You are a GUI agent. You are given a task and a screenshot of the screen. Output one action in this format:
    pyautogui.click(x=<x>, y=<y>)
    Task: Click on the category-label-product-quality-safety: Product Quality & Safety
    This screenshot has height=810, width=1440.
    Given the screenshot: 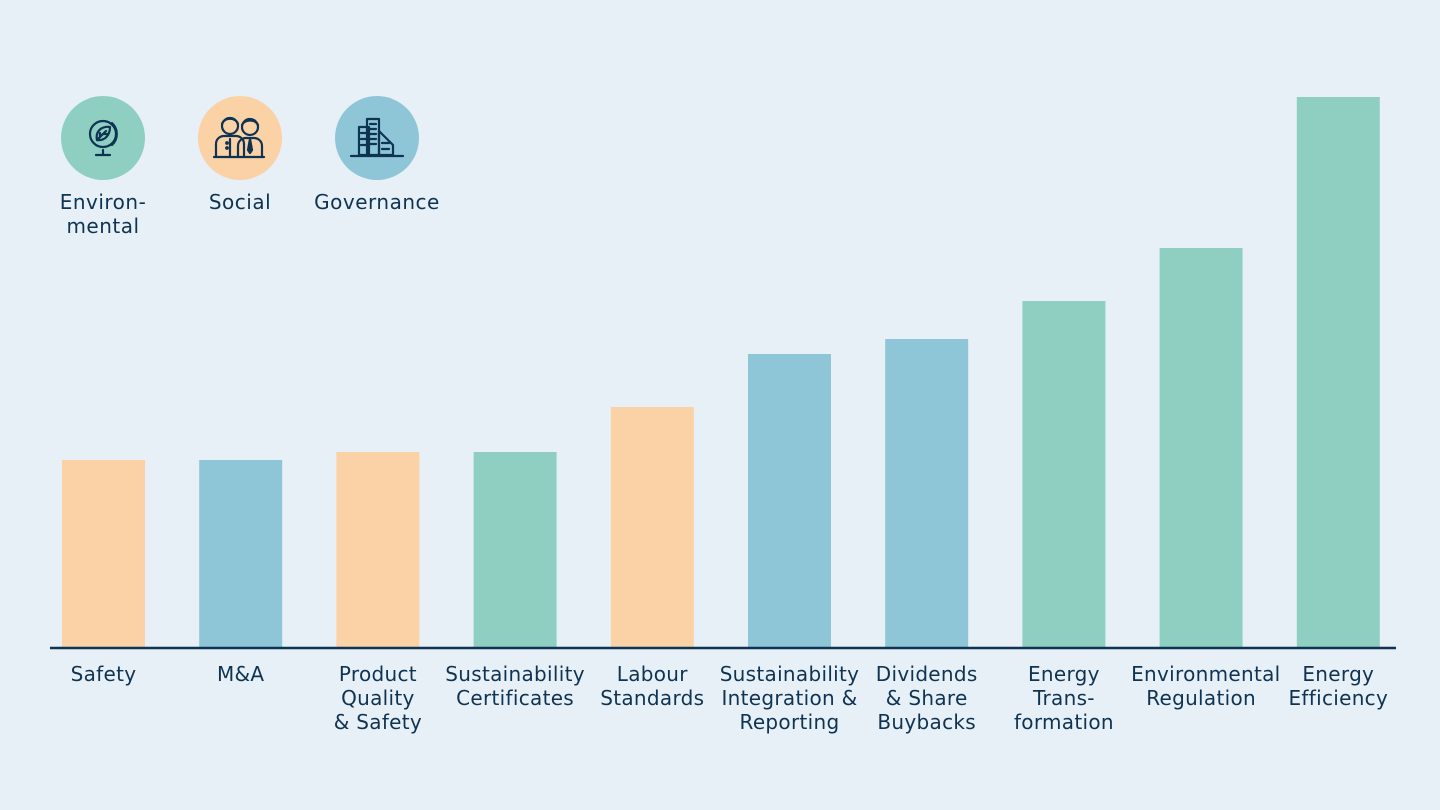 What is the action you would take?
    pyautogui.click(x=378, y=698)
    